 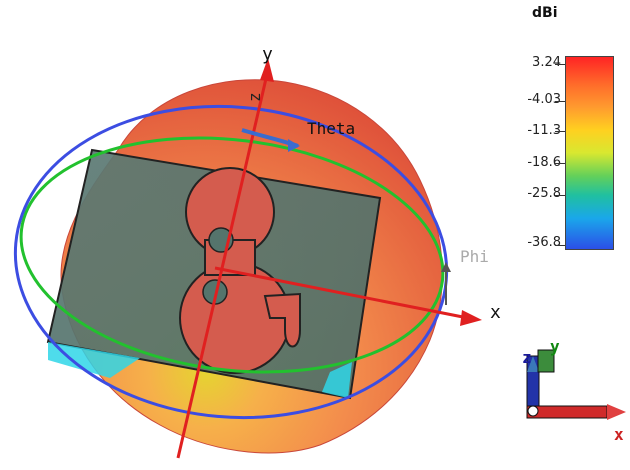 What do you see at coordinates (544, 162) in the screenshot?
I see `colorbar-tick-label: -18.6` at bounding box center [544, 162].